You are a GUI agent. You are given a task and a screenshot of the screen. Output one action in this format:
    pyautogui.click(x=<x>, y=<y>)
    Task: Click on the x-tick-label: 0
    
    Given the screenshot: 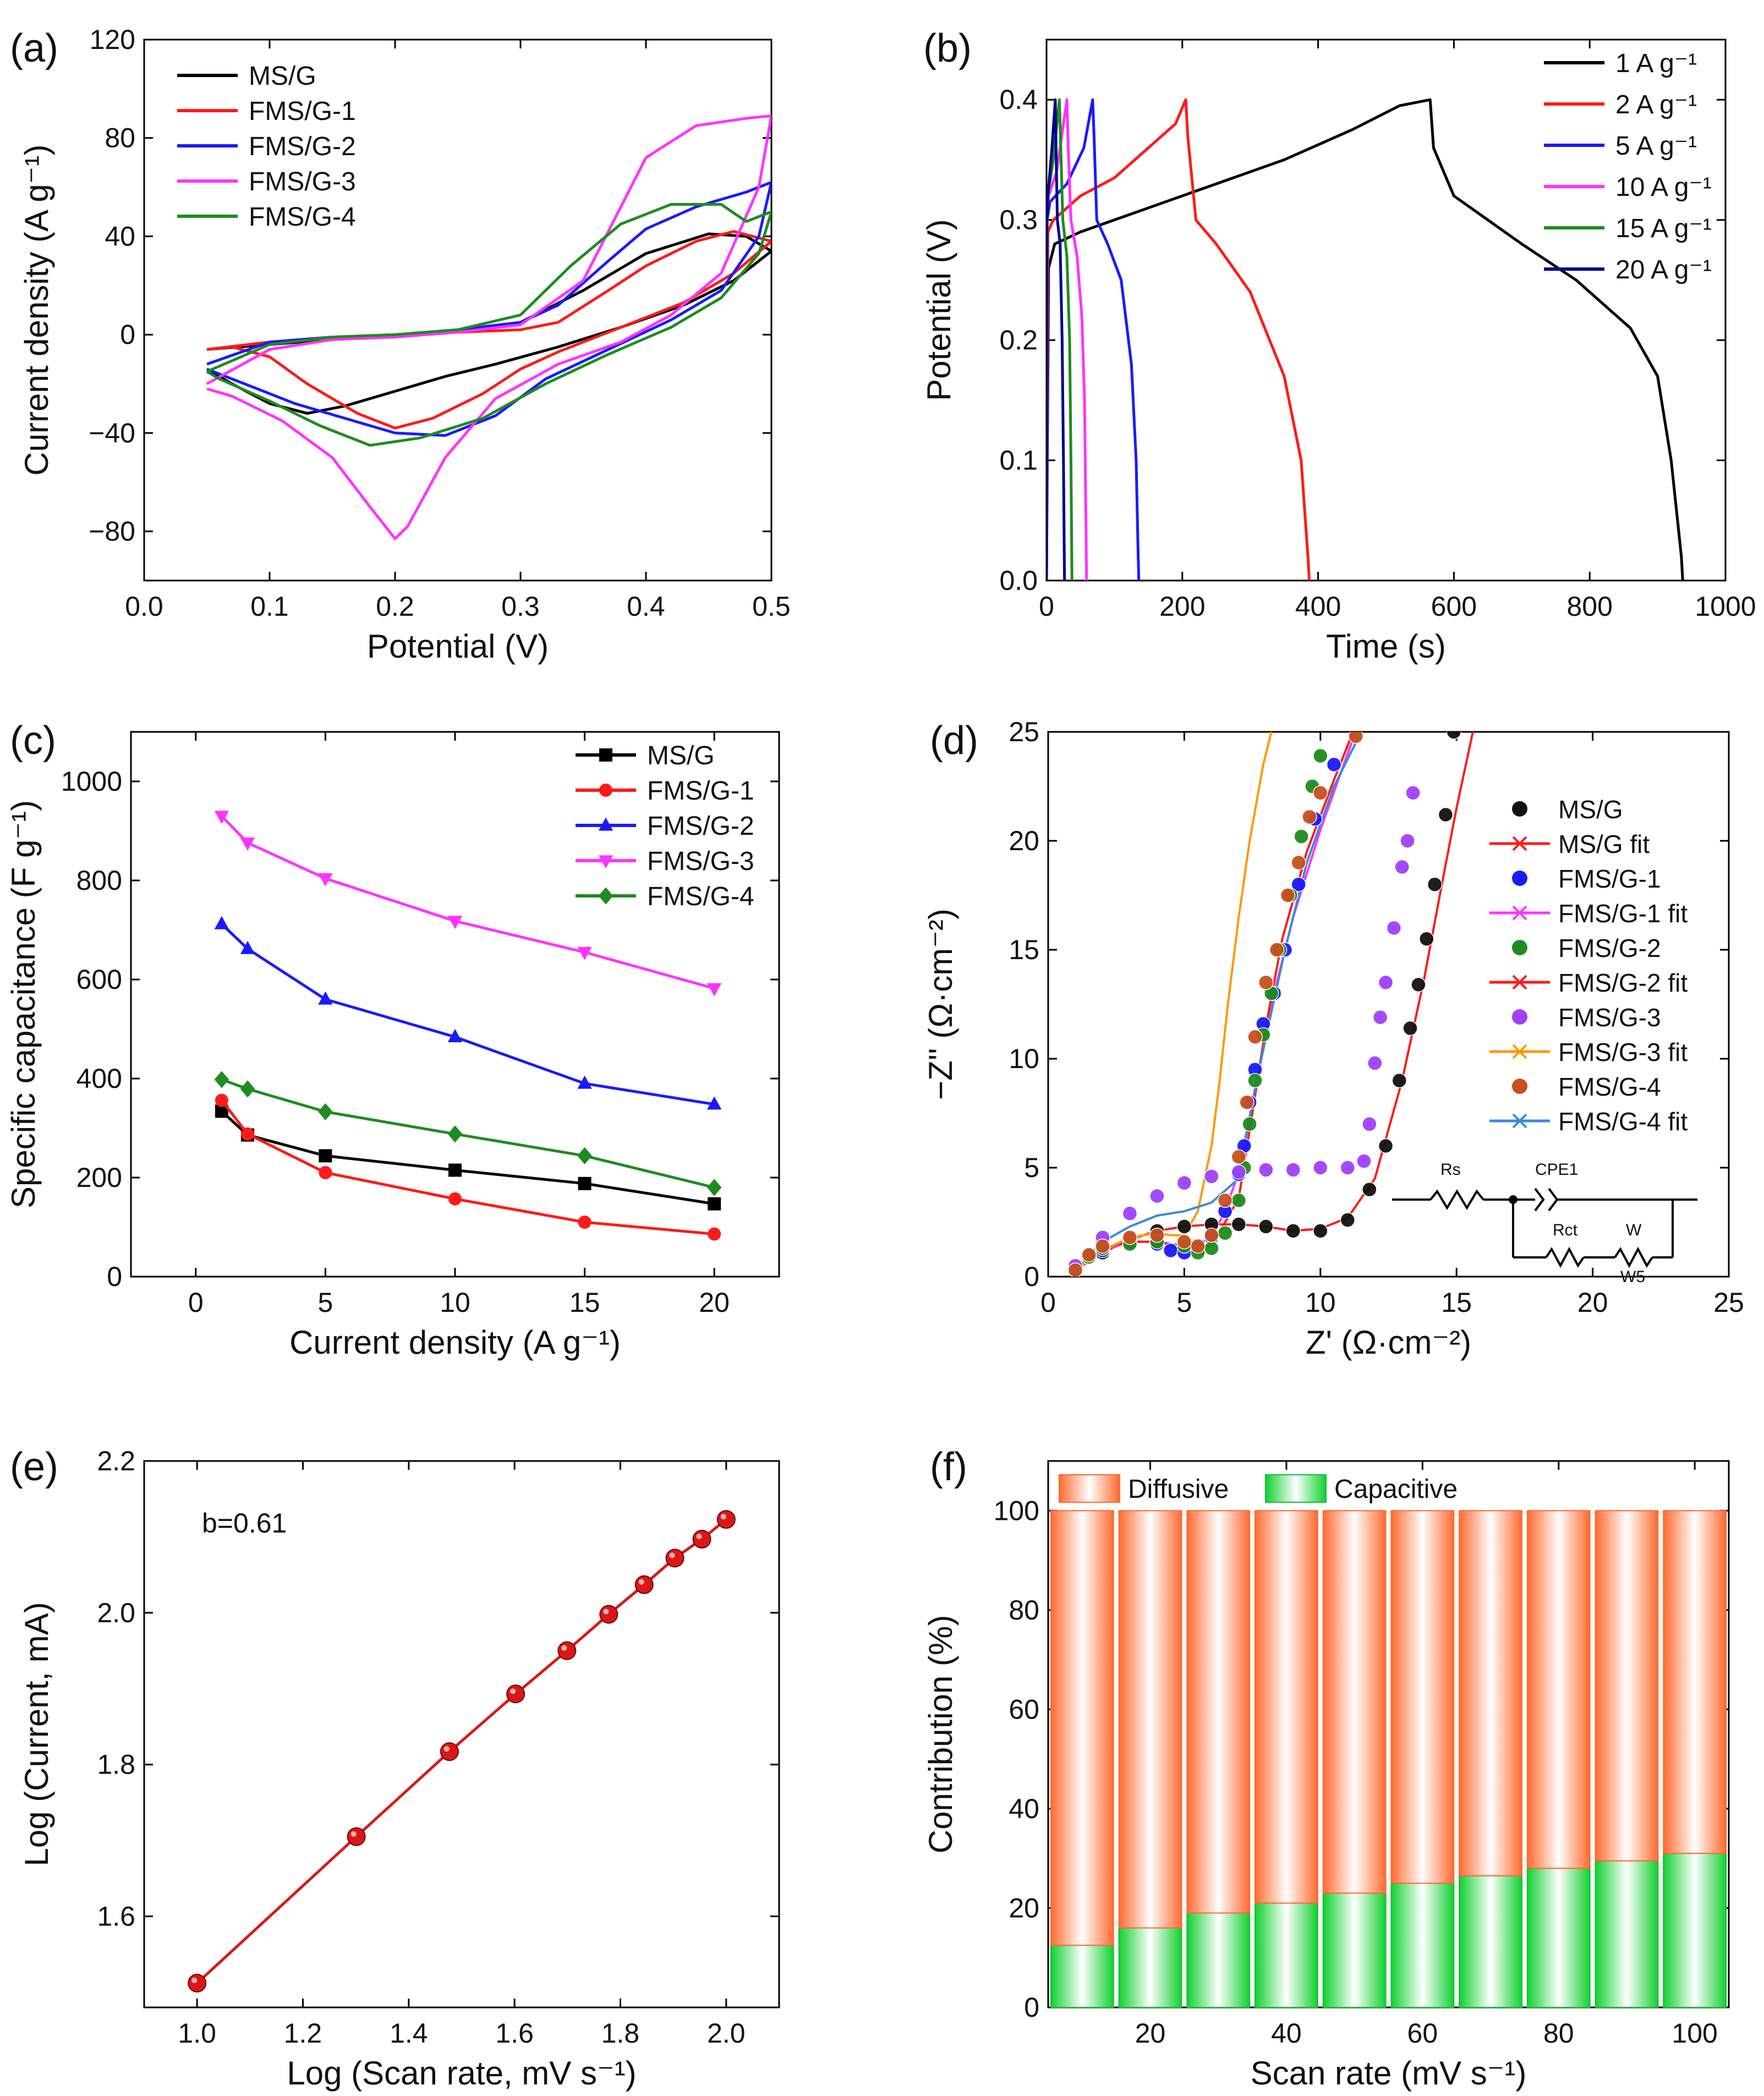 What is the action you would take?
    pyautogui.click(x=196, y=1303)
    